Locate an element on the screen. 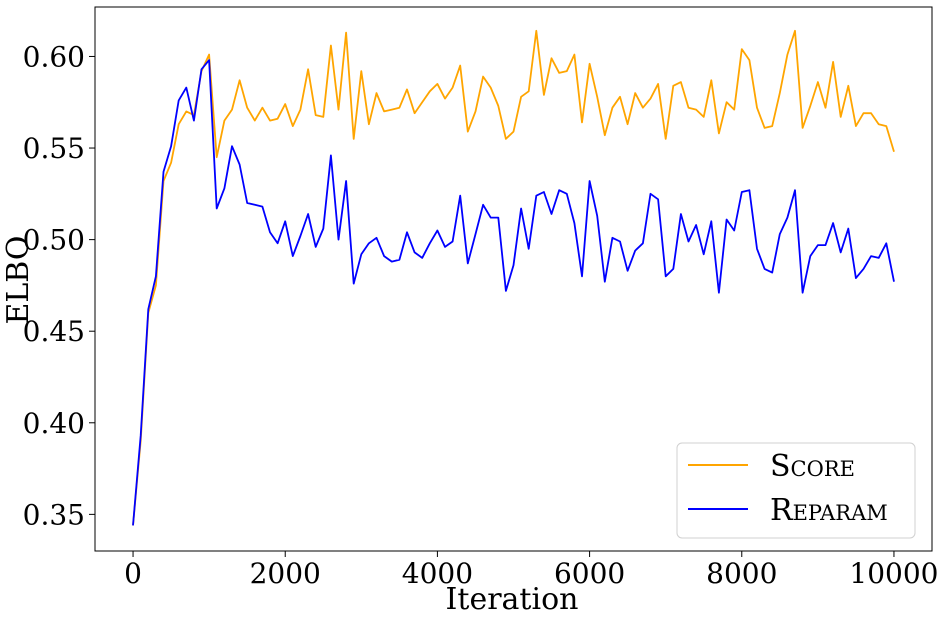  legend-label-score: Score is located at coordinates (812, 466).